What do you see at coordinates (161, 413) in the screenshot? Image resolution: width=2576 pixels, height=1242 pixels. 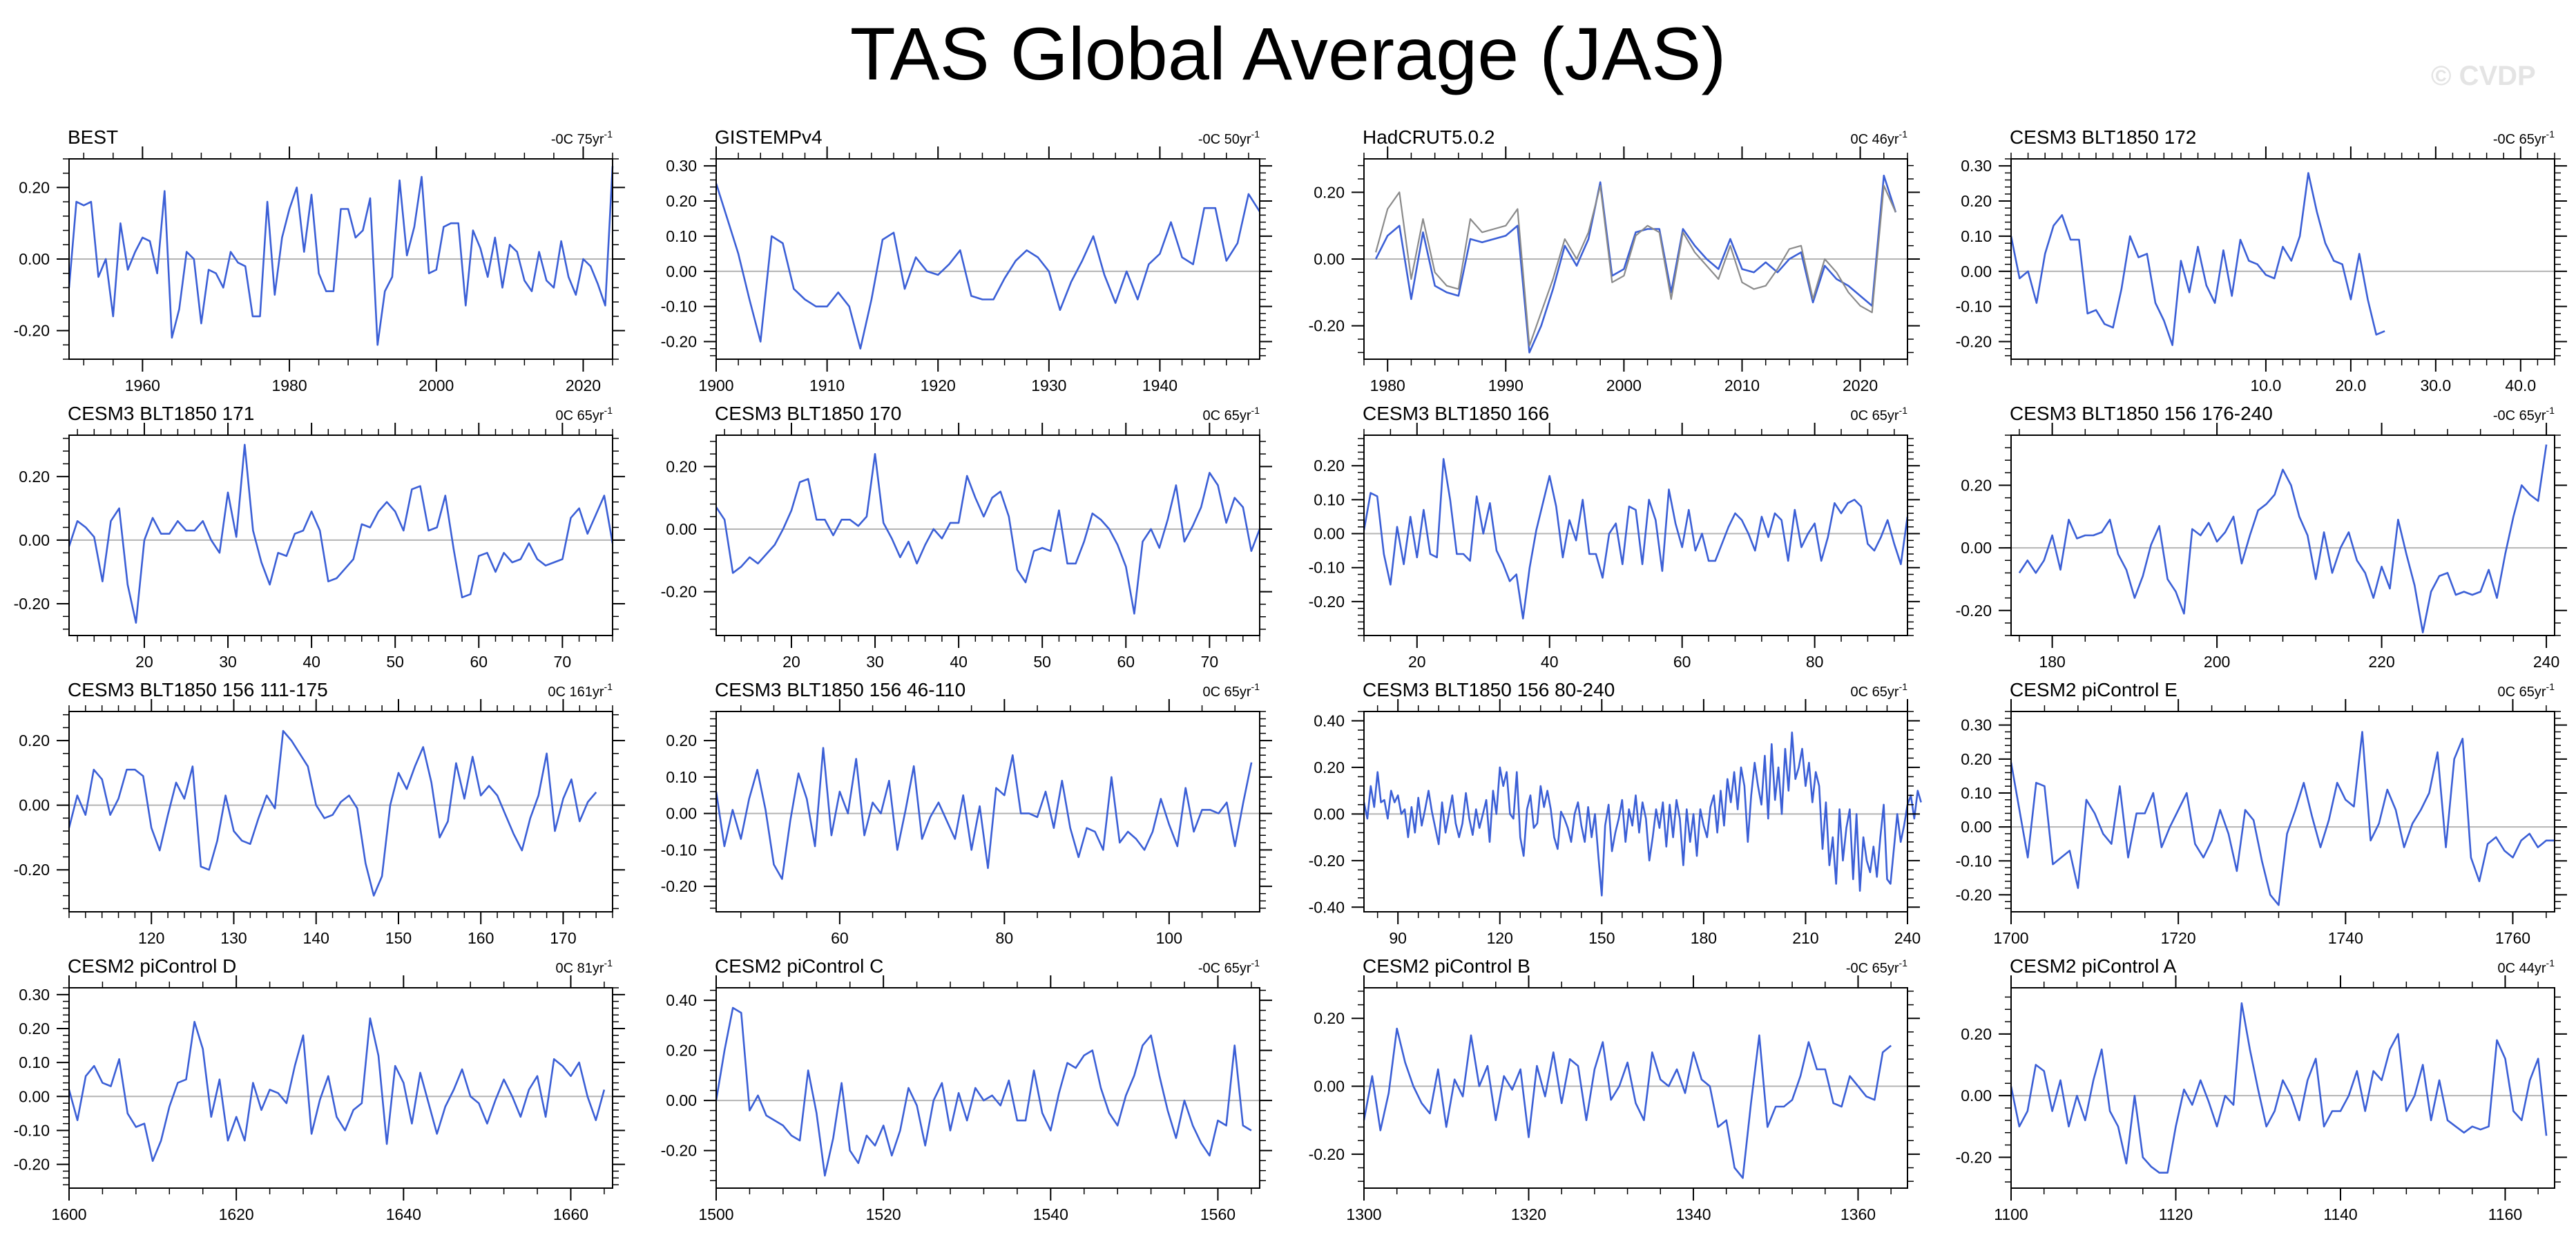 I see `panel-title: CESM3 BLT1850 171` at bounding box center [161, 413].